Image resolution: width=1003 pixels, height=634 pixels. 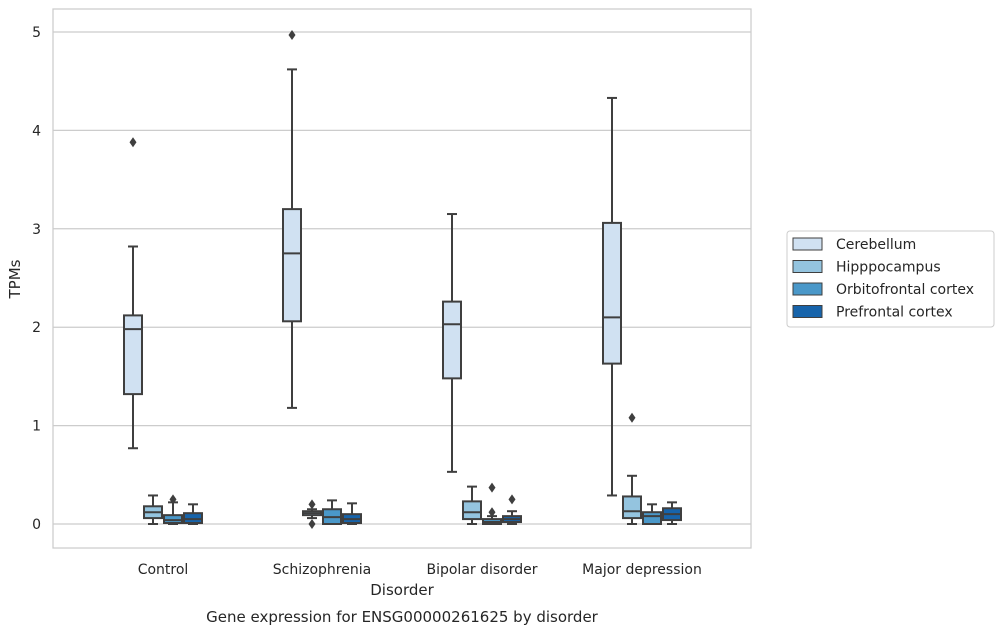 What do you see at coordinates (36, 328) in the screenshot?
I see `y-tick-label: 2` at bounding box center [36, 328].